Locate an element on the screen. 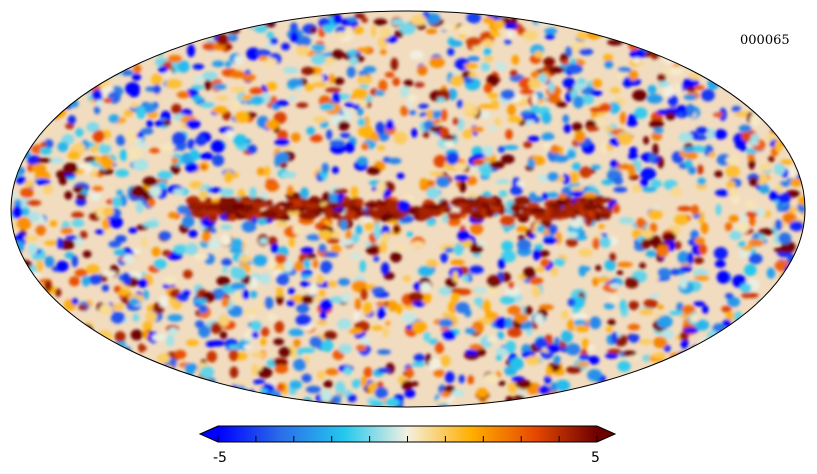 This screenshot has width=817, height=474. map-id-label: 000065 is located at coordinates (765, 40).